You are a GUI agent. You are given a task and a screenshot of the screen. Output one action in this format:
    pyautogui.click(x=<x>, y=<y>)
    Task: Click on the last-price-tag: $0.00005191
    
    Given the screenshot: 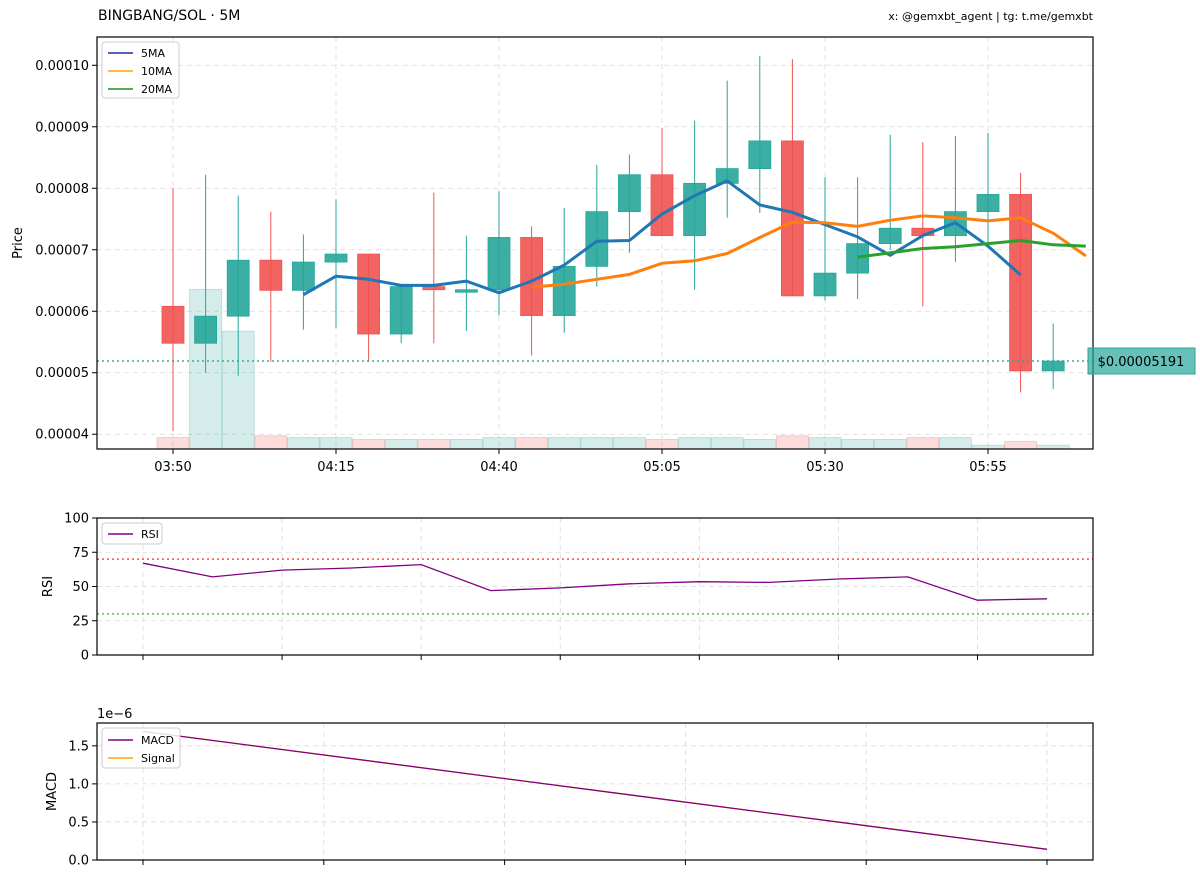 What is the action you would take?
    pyautogui.click(x=1141, y=361)
    